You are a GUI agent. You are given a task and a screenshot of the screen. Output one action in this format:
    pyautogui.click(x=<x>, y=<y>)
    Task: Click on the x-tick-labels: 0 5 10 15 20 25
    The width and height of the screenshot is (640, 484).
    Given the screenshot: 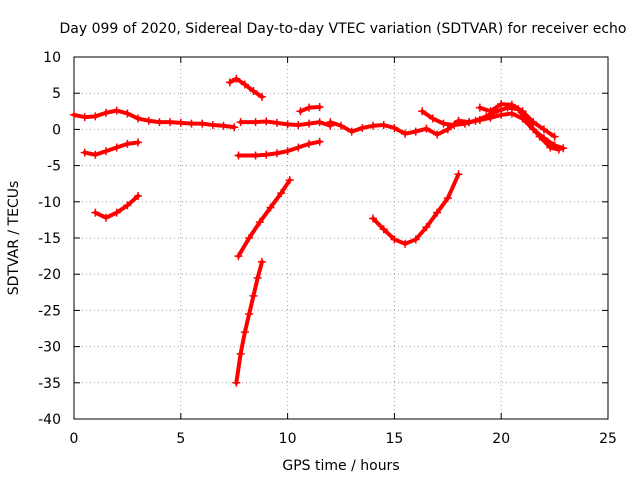 What is the action you would take?
    pyautogui.click(x=343, y=439)
    